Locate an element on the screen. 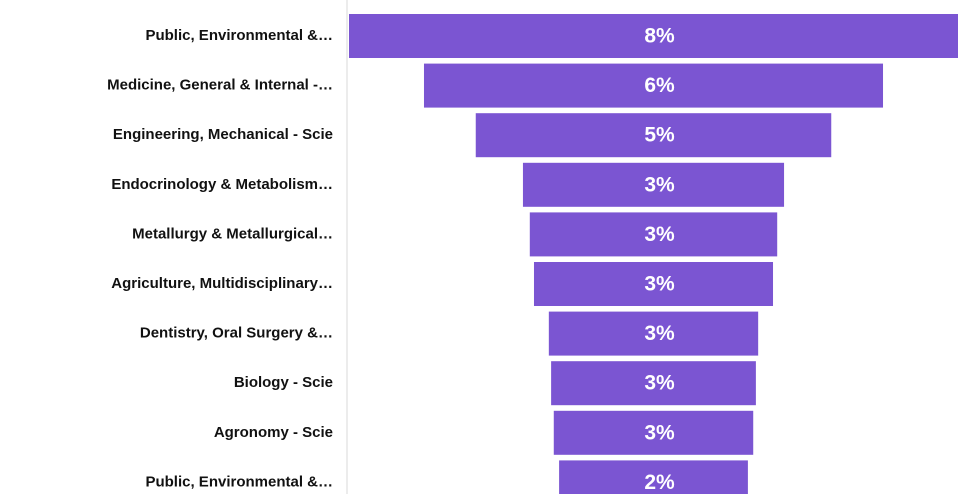 The image size is (958, 494). category-label: Biology - Scie is located at coordinates (283, 382).